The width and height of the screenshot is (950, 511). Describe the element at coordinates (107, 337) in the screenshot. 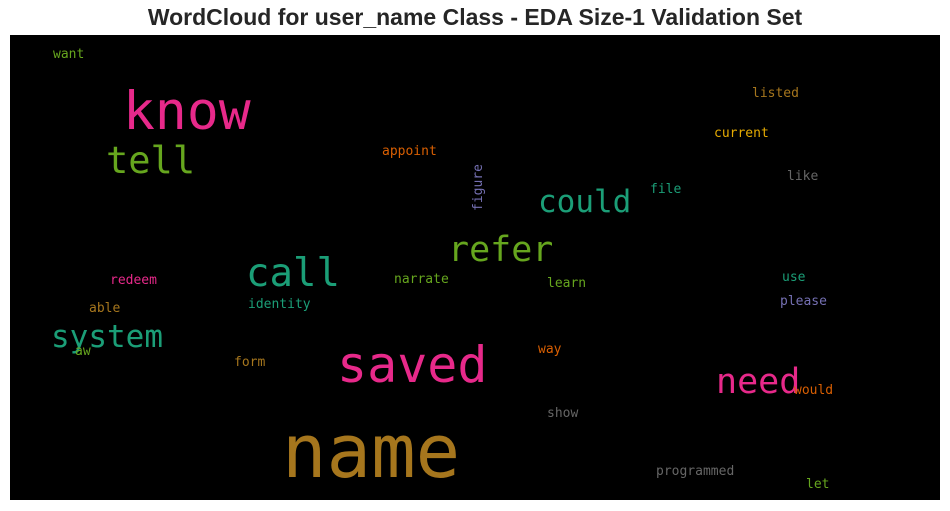

I see `word-system: system` at that location.